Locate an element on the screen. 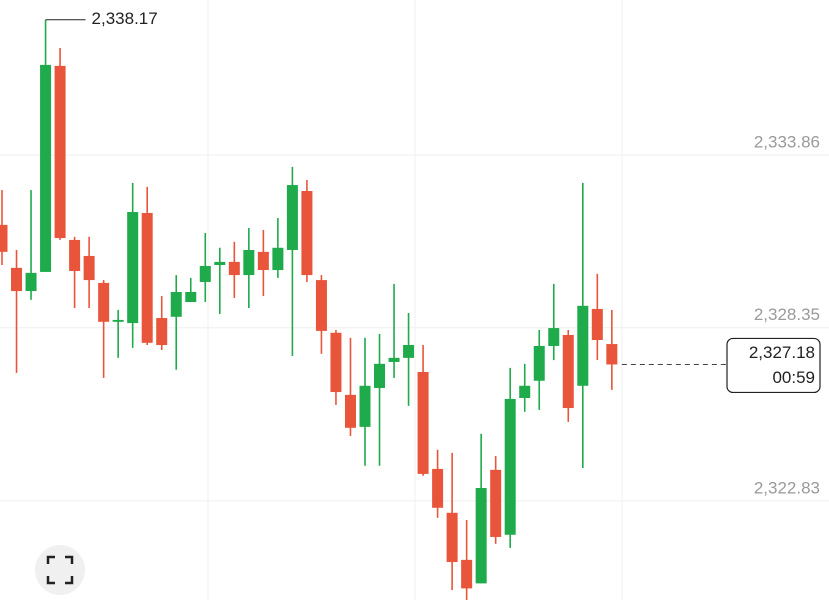 The image size is (829, 600). y-tick-label: 2,328.35 is located at coordinates (787, 314).